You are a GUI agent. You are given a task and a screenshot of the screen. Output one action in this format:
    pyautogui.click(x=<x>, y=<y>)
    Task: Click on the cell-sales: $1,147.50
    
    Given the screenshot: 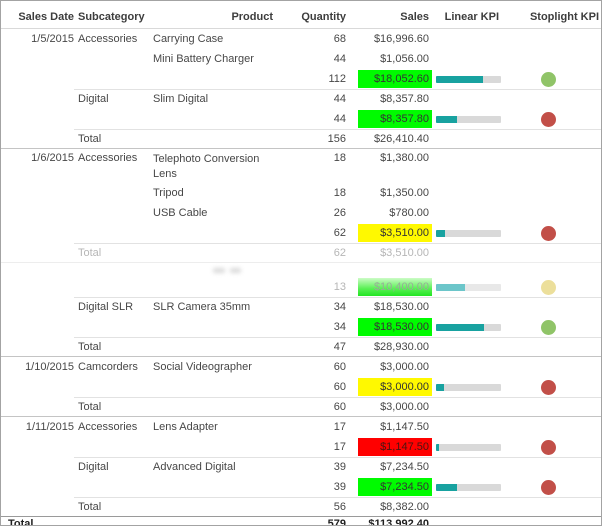 What is the action you would take?
    pyautogui.click(x=389, y=447)
    